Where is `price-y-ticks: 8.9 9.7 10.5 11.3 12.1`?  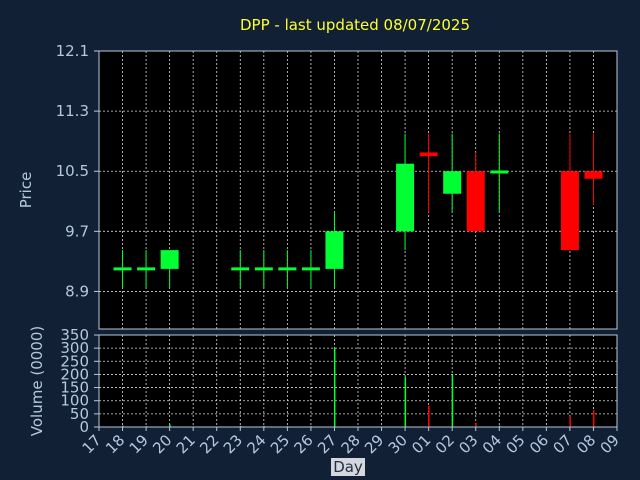
price-y-ticks: 8.9 9.7 10.5 11.3 12.1 is located at coordinates (77, 171).